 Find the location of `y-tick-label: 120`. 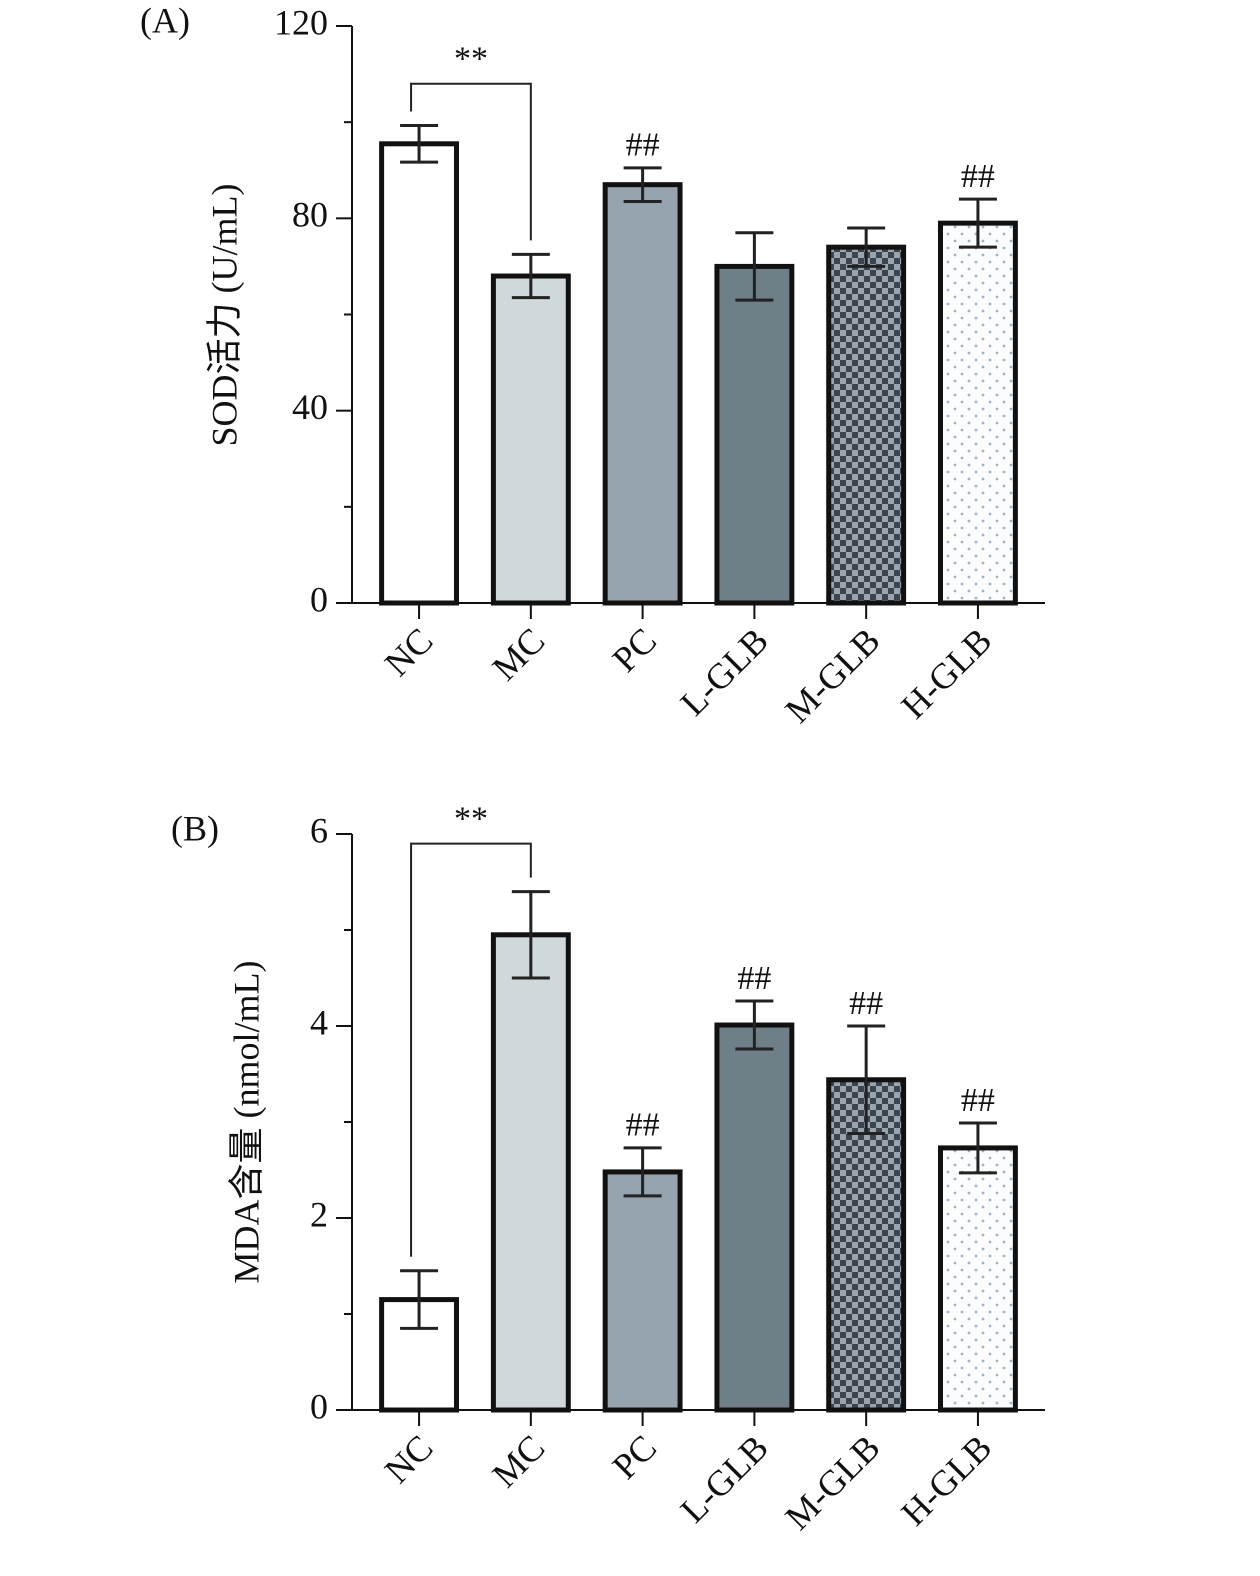

y-tick-label: 120 is located at coordinates (301, 22).